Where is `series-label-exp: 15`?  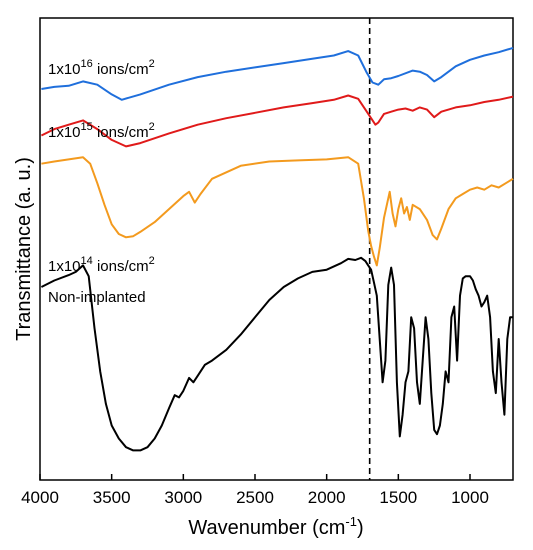
series-label-exp: 15 is located at coordinates (87, 127).